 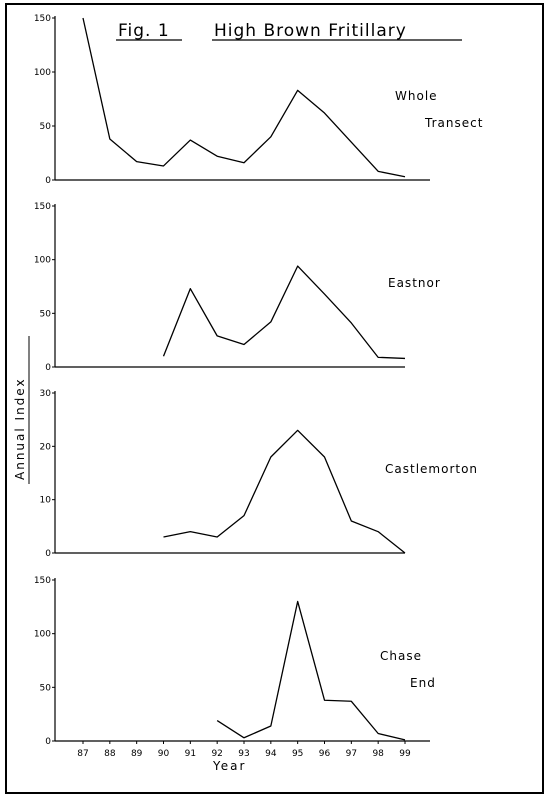 What do you see at coordinates (351, 754) in the screenshot?
I see `x-tick-label: 97` at bounding box center [351, 754].